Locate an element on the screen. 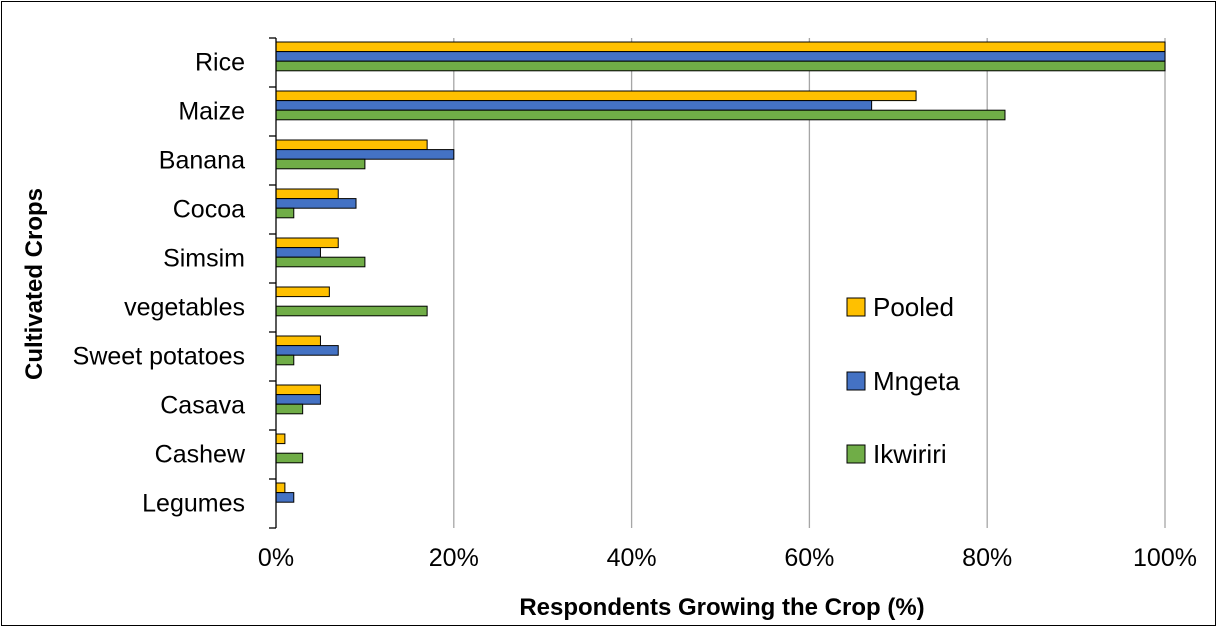 The image size is (1219, 632). bar-ikwiriri-banana is located at coordinates (320, 164).